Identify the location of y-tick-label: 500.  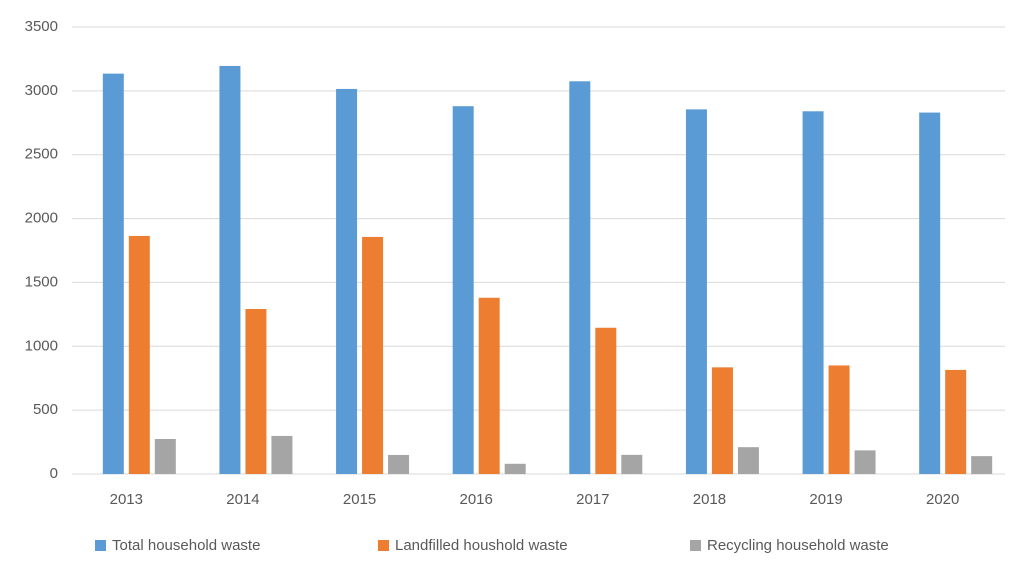
(45, 409).